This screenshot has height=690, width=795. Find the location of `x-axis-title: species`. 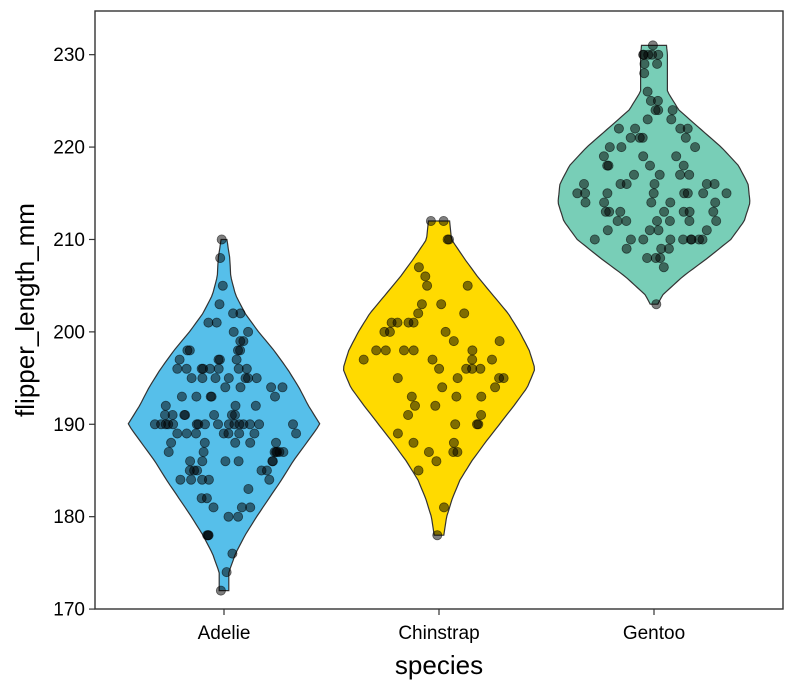

x-axis-title: species is located at coordinates (439, 665).